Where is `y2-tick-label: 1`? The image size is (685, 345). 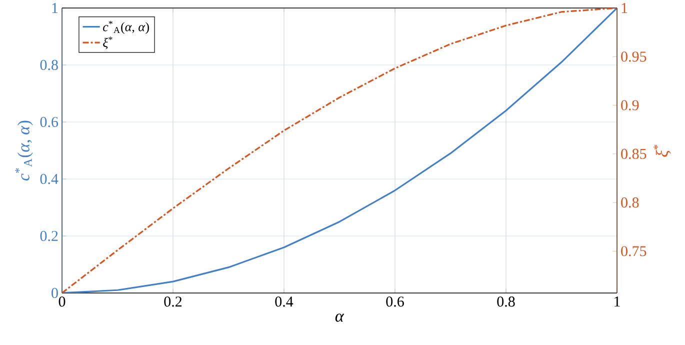
y2-tick-label: 1 is located at coordinates (625, 8).